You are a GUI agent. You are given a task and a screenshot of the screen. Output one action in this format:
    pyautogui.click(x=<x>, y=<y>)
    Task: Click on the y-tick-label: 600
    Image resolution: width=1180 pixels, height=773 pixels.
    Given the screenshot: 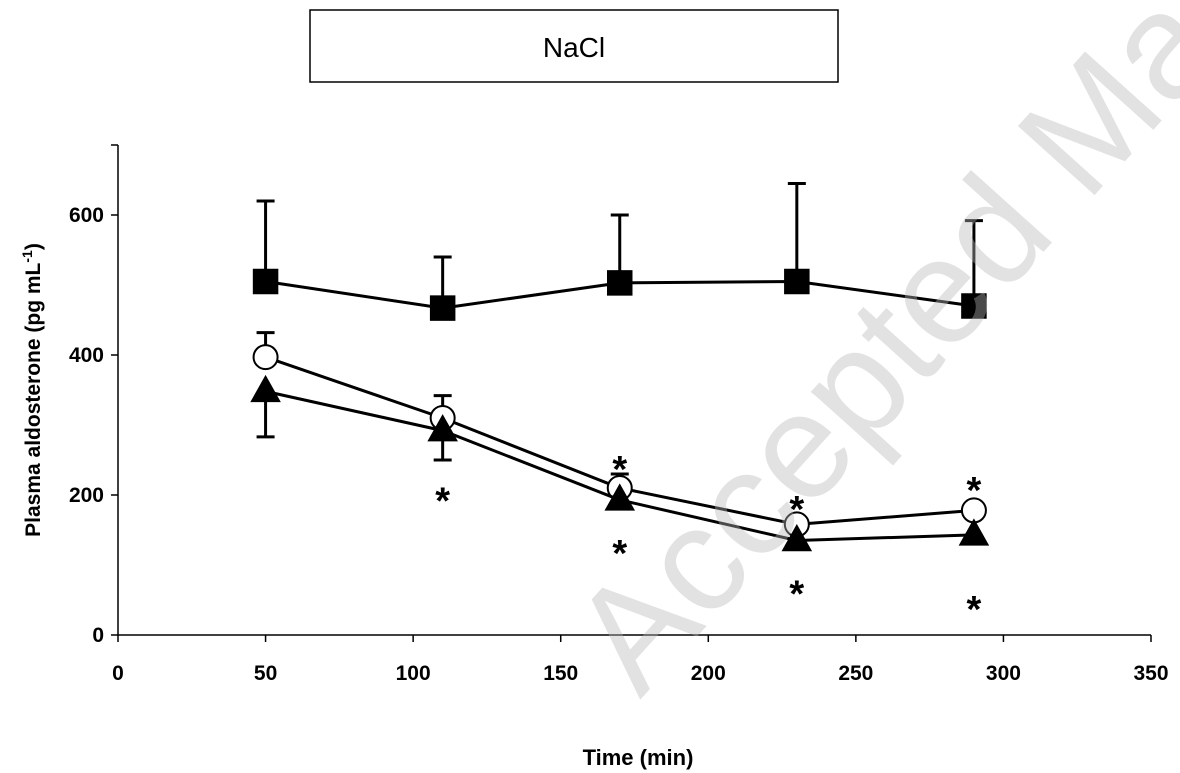 What is the action you would take?
    pyautogui.click(x=86, y=215)
    